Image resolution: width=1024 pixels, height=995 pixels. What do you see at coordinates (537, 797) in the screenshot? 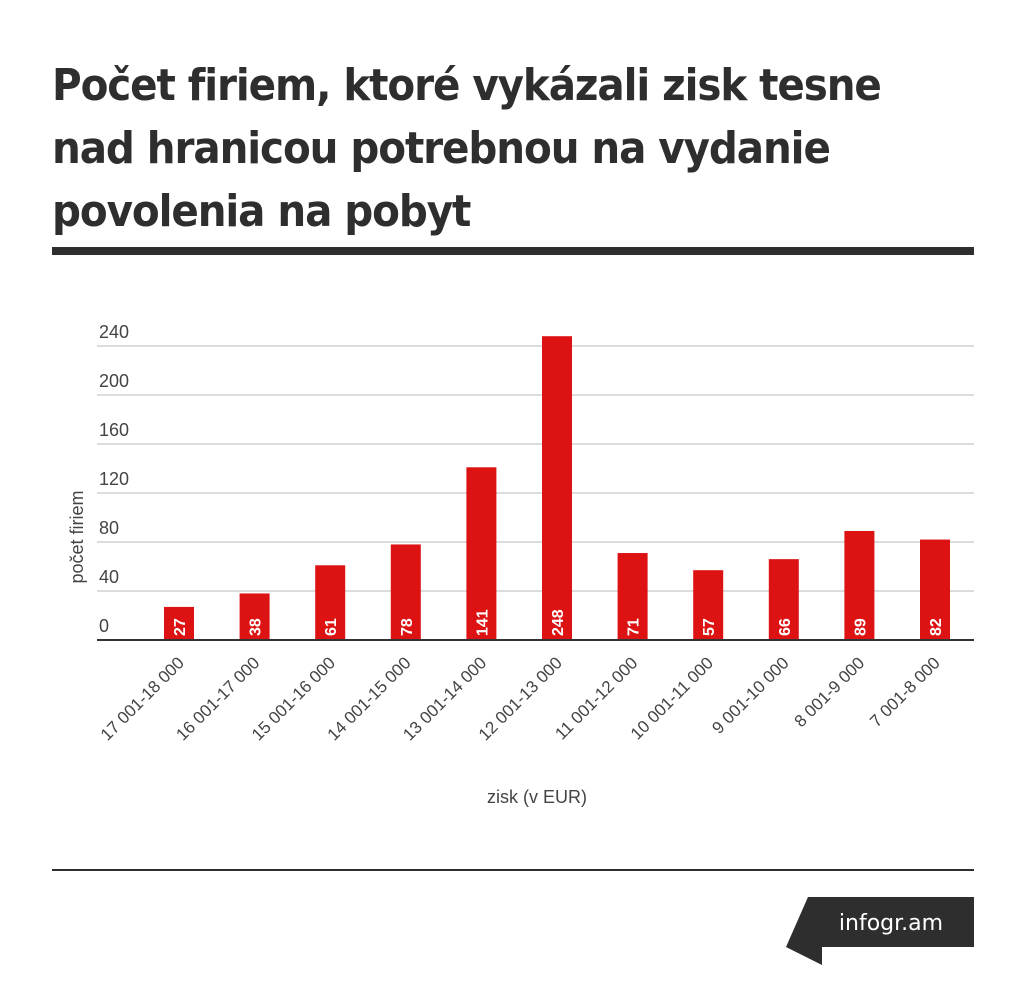
I see `x-axis-label: zisk (v EUR)` at bounding box center [537, 797].